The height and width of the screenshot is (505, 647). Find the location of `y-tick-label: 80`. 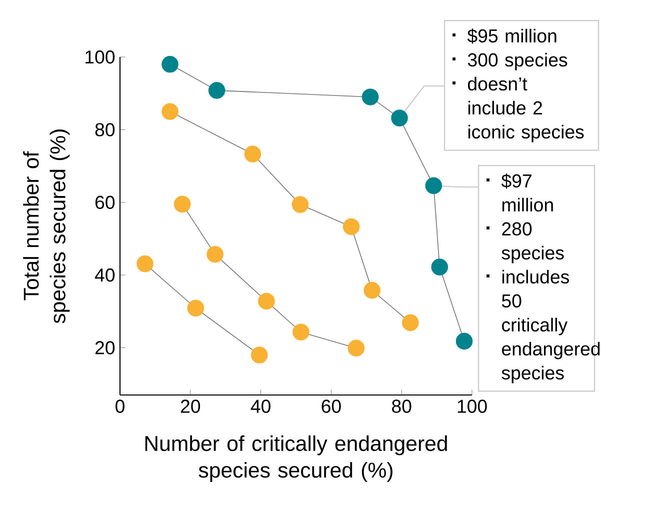

y-tick-label: 80 is located at coordinates (105, 129).